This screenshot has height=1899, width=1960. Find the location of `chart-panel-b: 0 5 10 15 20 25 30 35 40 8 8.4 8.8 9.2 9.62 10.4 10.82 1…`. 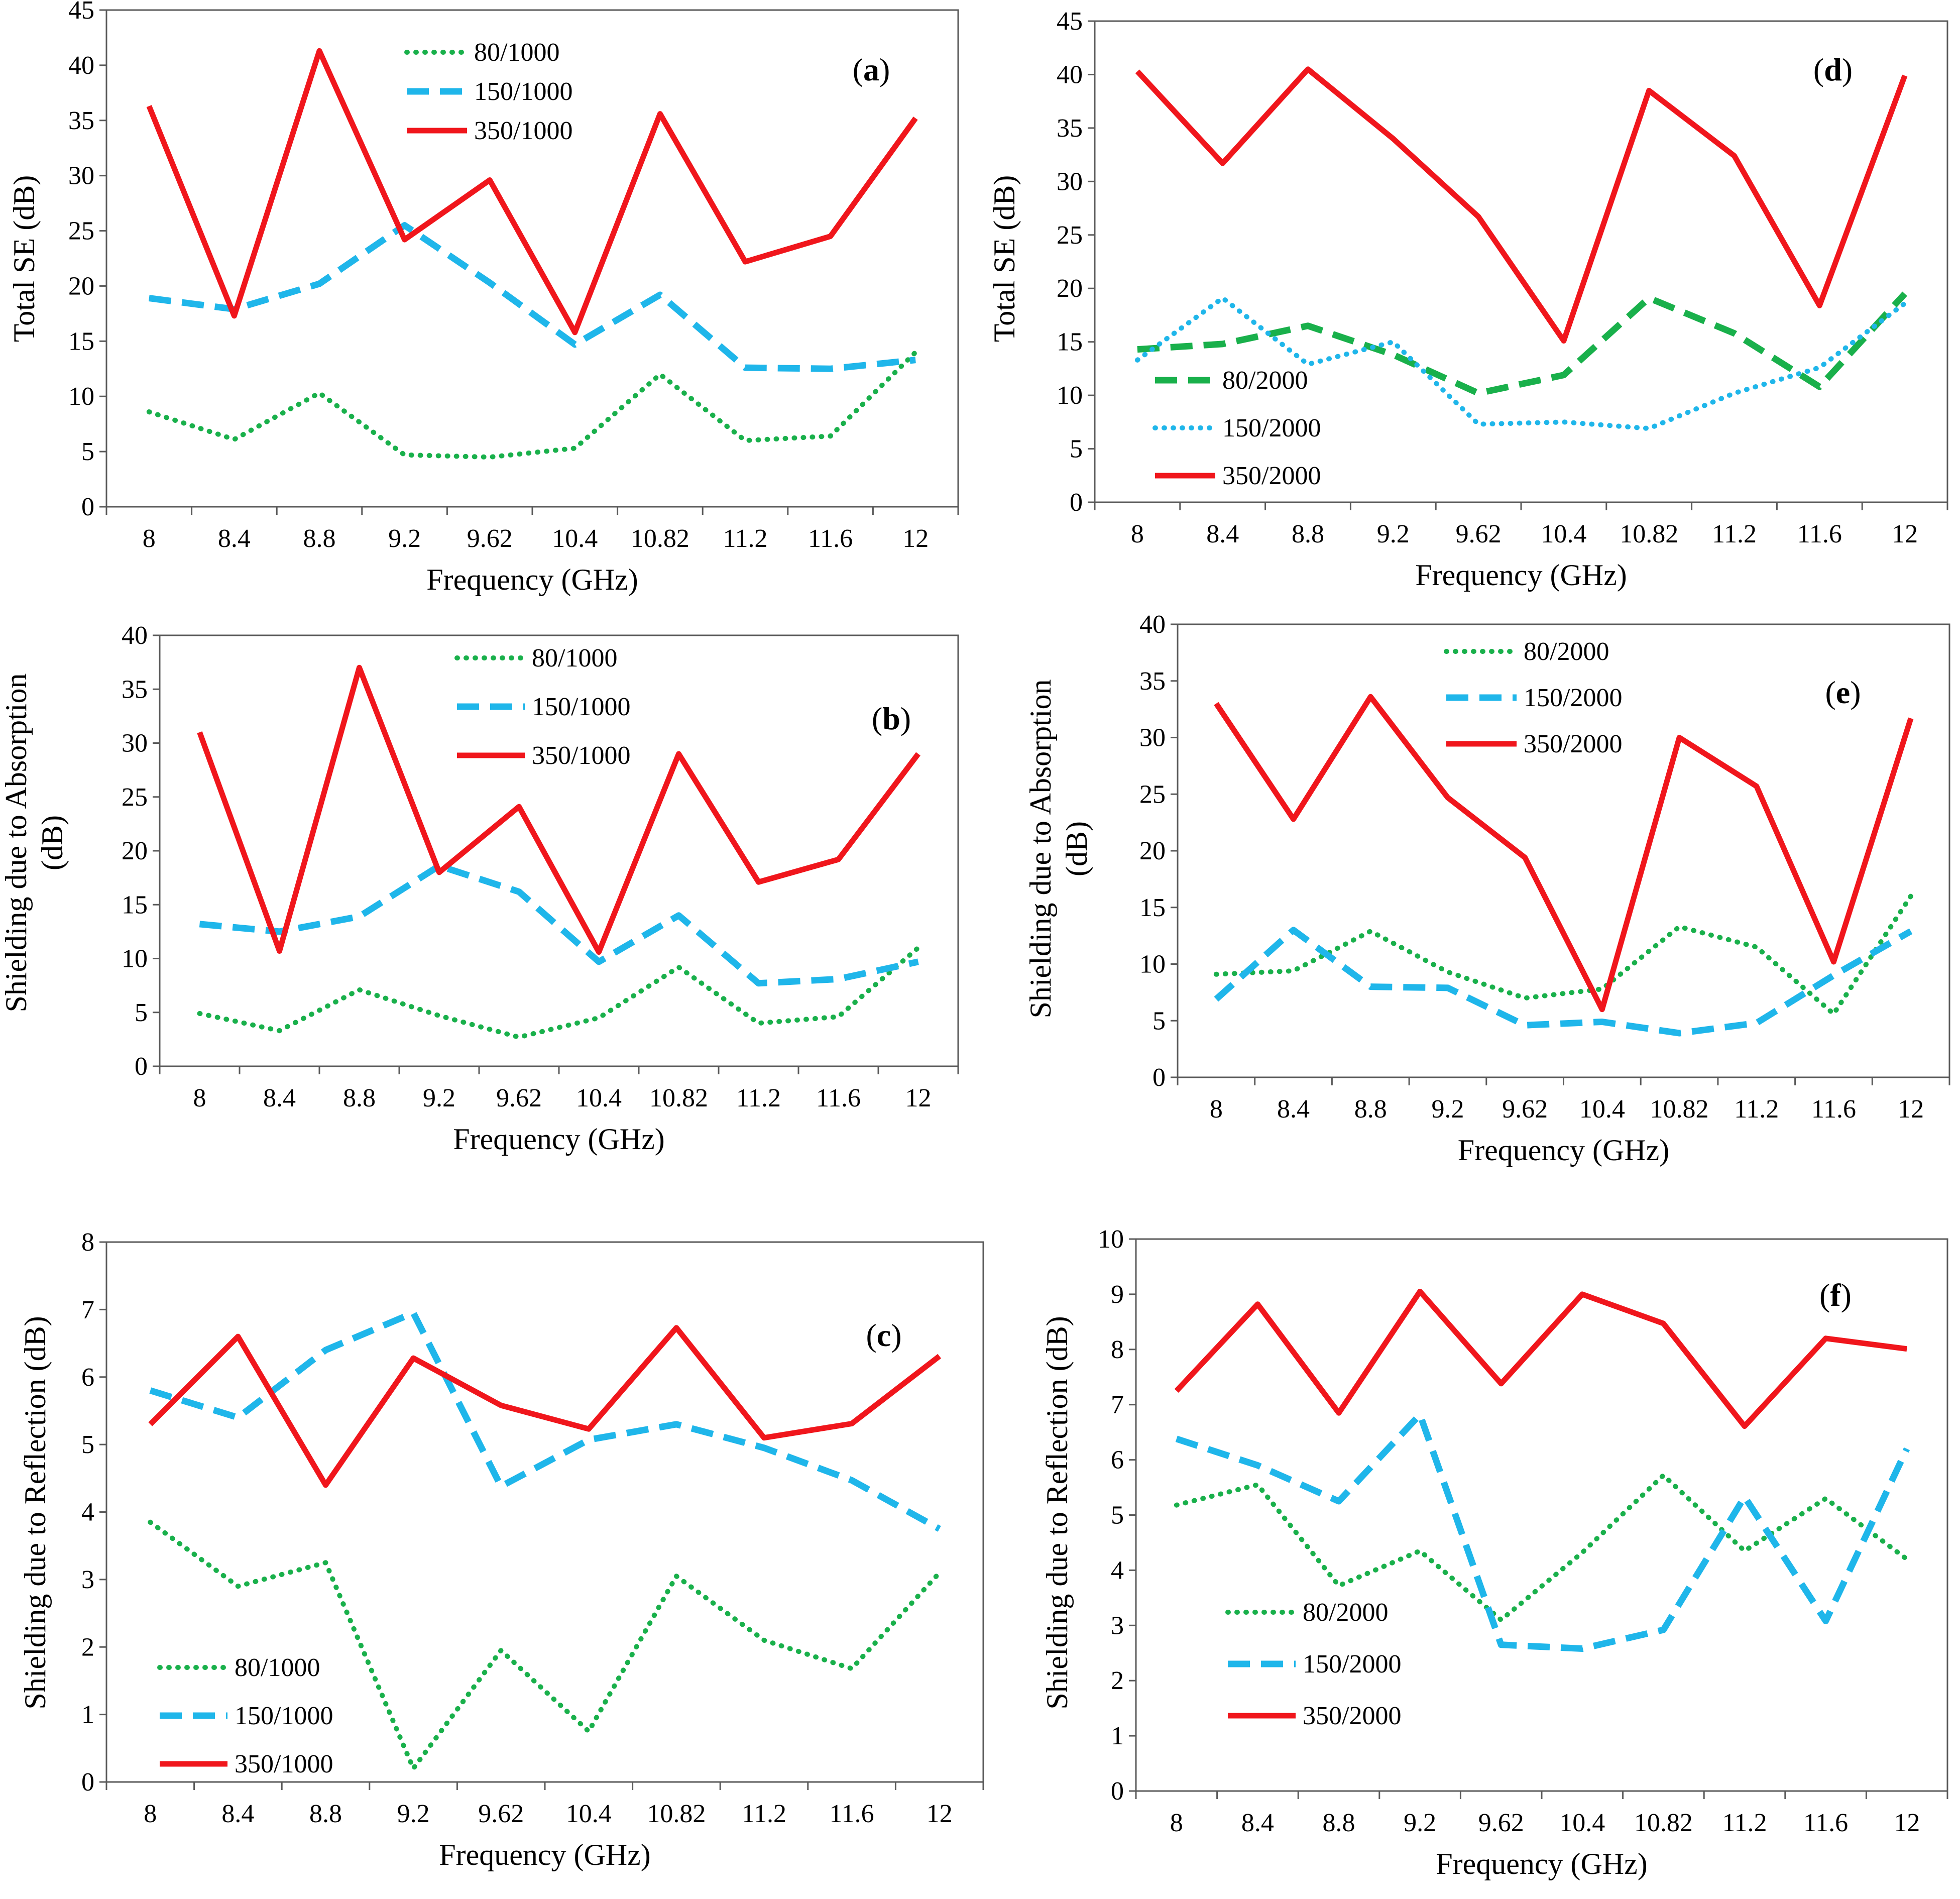

chart-panel-b: 0 5 10 15 20 25 30 35 40 8 8.4 8.8 9.2 9.62 10.4 10.82 1… is located at coordinates (480, 889).